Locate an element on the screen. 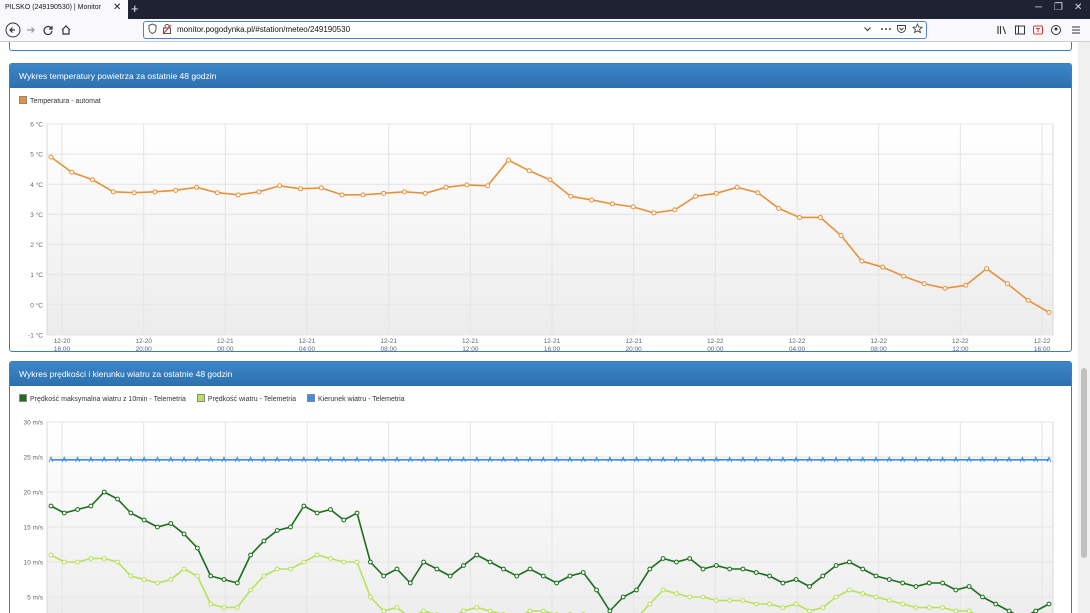 The image size is (1090, 613). reload-icon is located at coordinates (48, 32).